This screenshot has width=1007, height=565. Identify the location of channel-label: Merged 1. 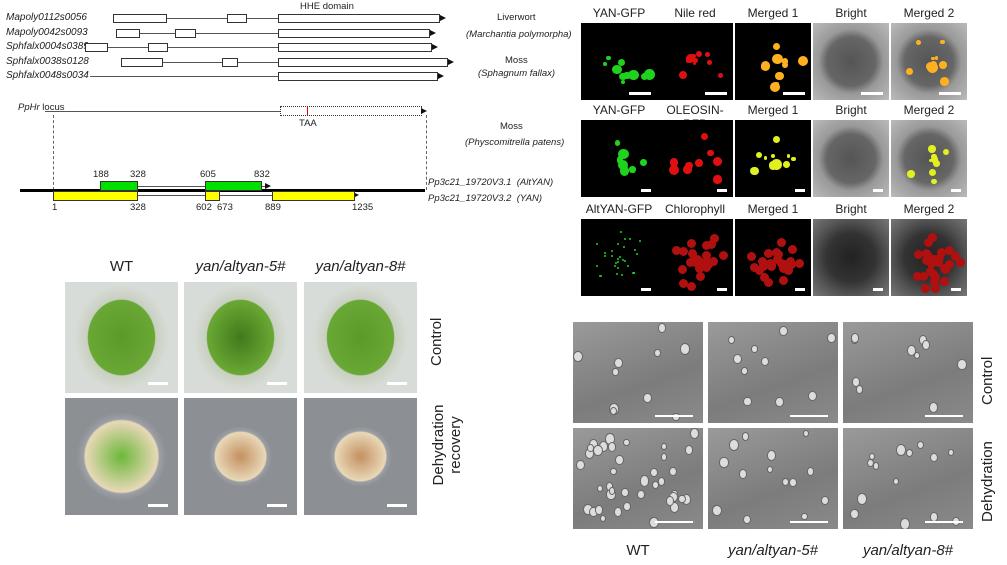
(773, 13).